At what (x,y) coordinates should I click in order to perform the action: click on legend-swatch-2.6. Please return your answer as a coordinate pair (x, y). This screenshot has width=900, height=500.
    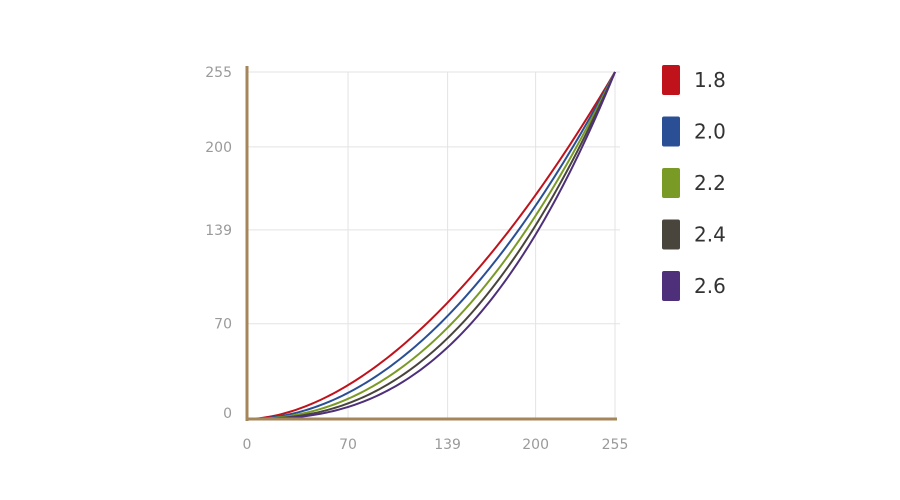
    Looking at the image, I should click on (671, 286).